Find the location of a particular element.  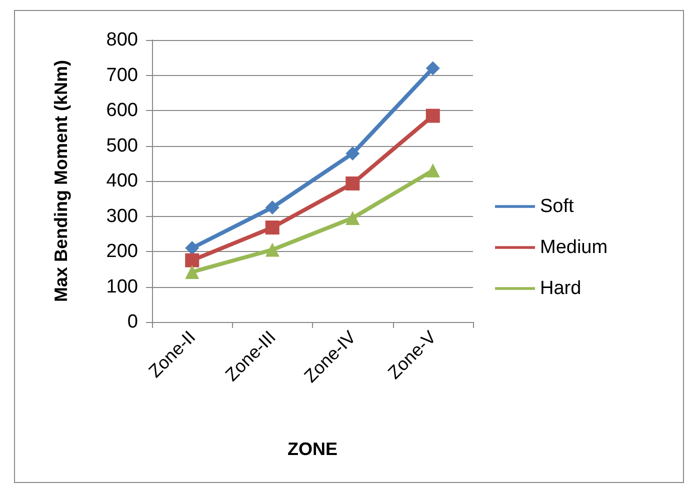

y-tick-label: 400 is located at coordinates (122, 181).